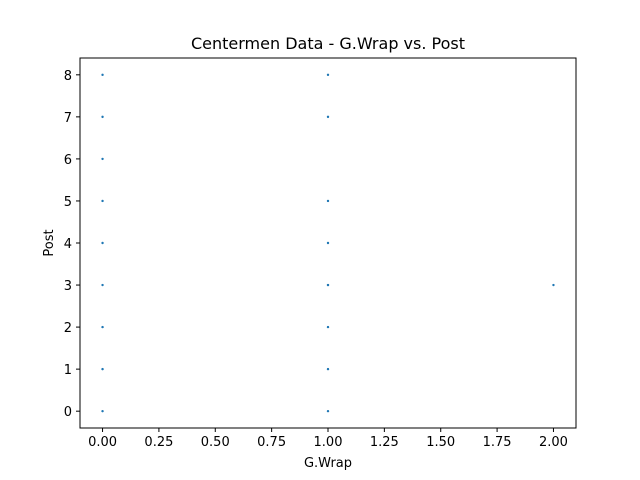 This screenshot has height=480, width=640. What do you see at coordinates (68, 370) in the screenshot?
I see `y-tick-label: 1` at bounding box center [68, 370].